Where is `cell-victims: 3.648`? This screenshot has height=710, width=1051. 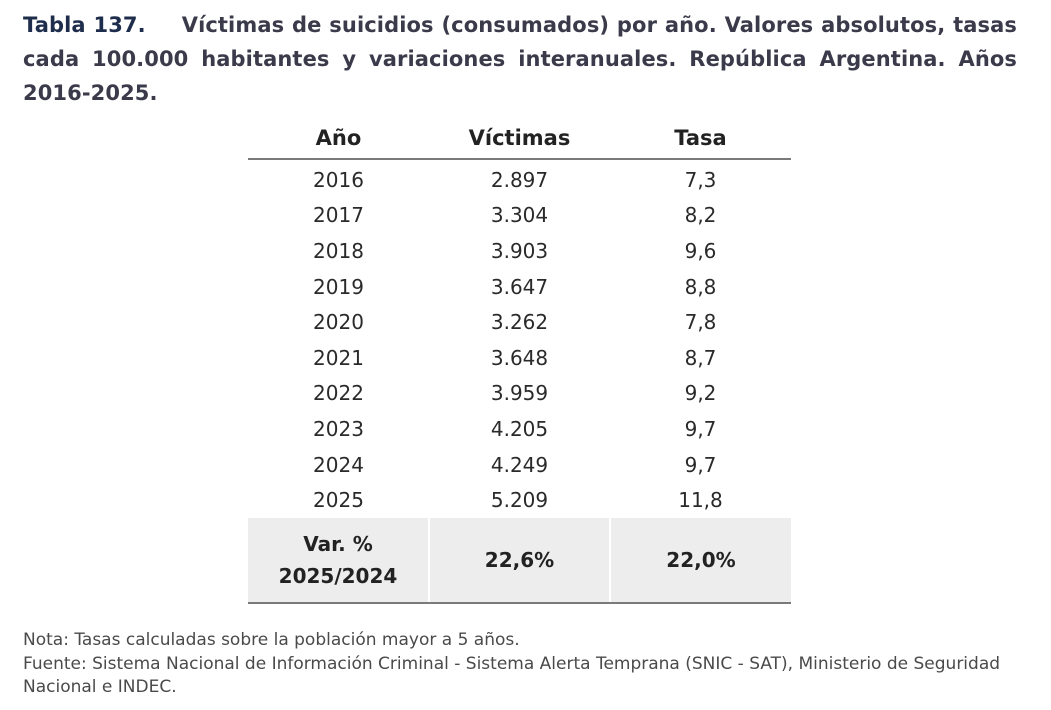
cell-victims: 3.648 is located at coordinates (519, 357).